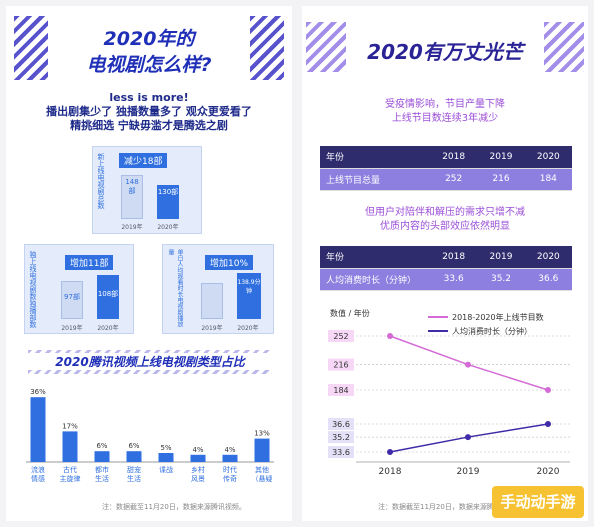 The width and height of the screenshot is (594, 527). Describe the element at coordinates (134, 469) in the screenshot. I see `type-category-label: 甜宠` at that location.